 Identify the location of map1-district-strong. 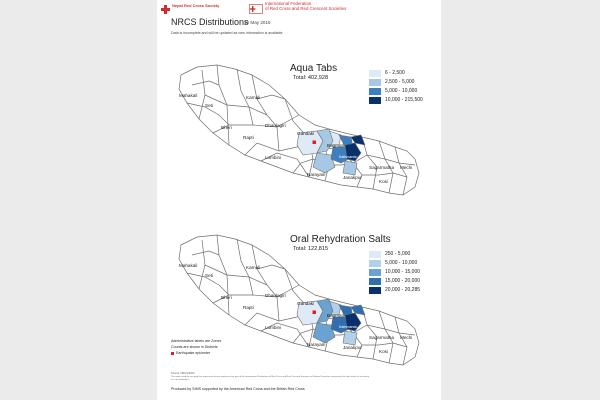
(340, 155).